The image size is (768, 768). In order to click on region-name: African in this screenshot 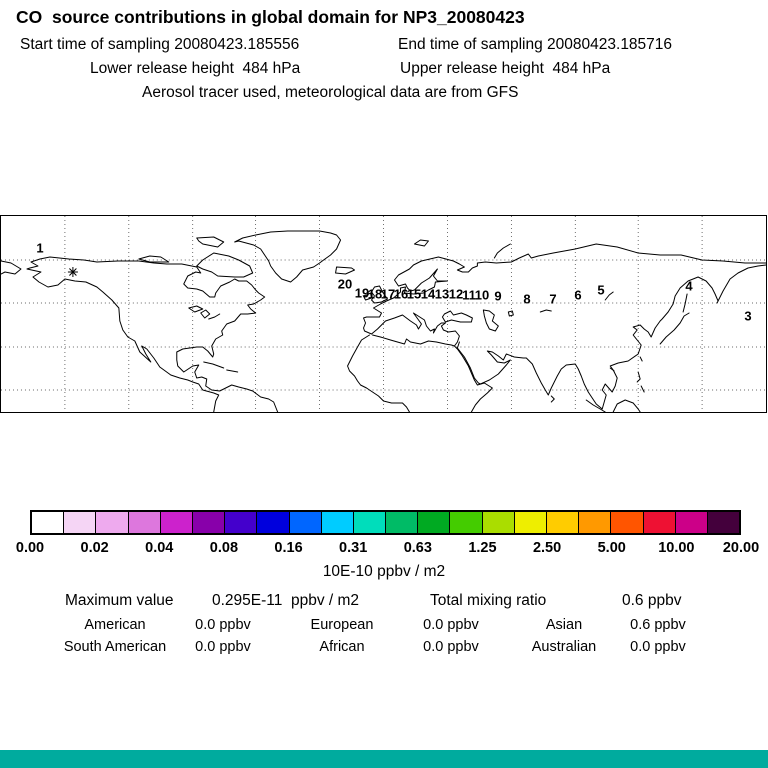, I will do `click(342, 647)`.